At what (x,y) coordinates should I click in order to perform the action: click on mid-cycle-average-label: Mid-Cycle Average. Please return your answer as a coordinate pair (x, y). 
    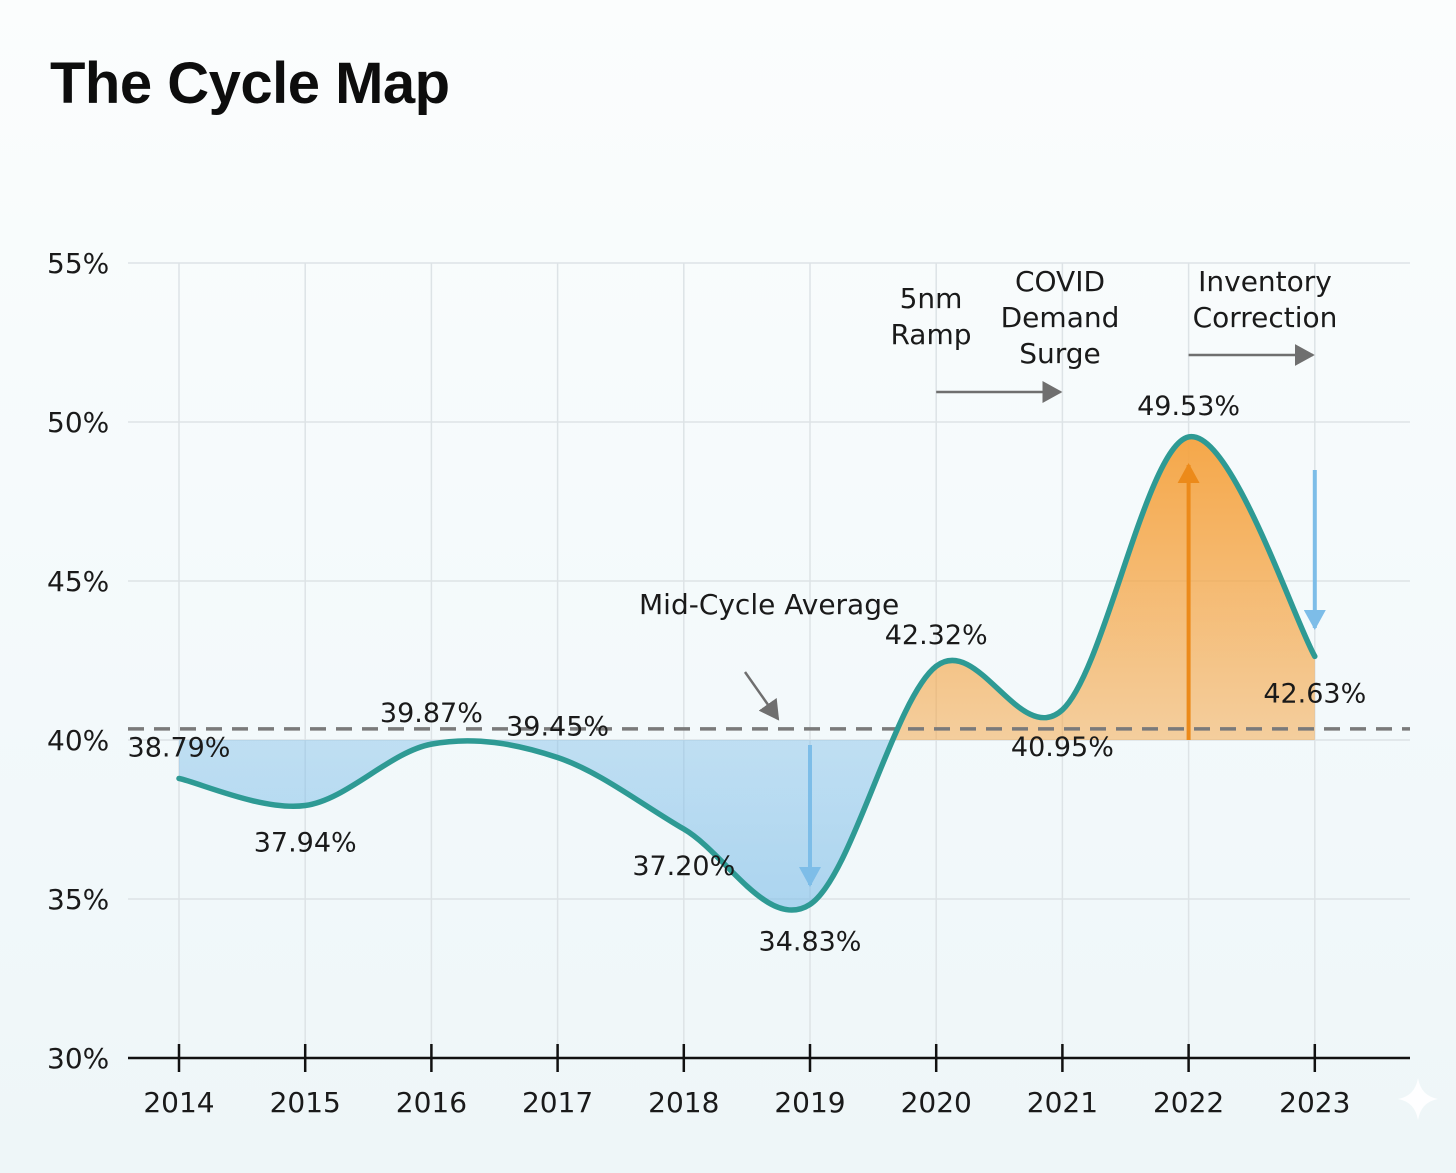
    Looking at the image, I should click on (769, 604).